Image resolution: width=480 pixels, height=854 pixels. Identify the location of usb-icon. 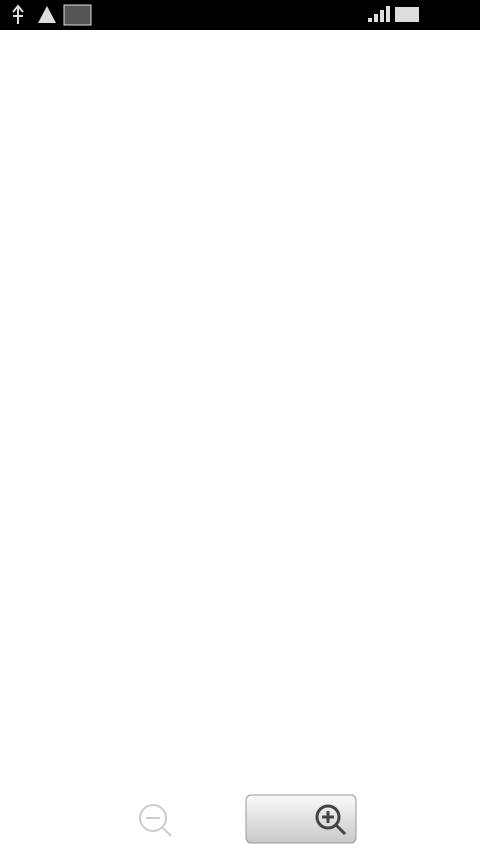
(18, 14).